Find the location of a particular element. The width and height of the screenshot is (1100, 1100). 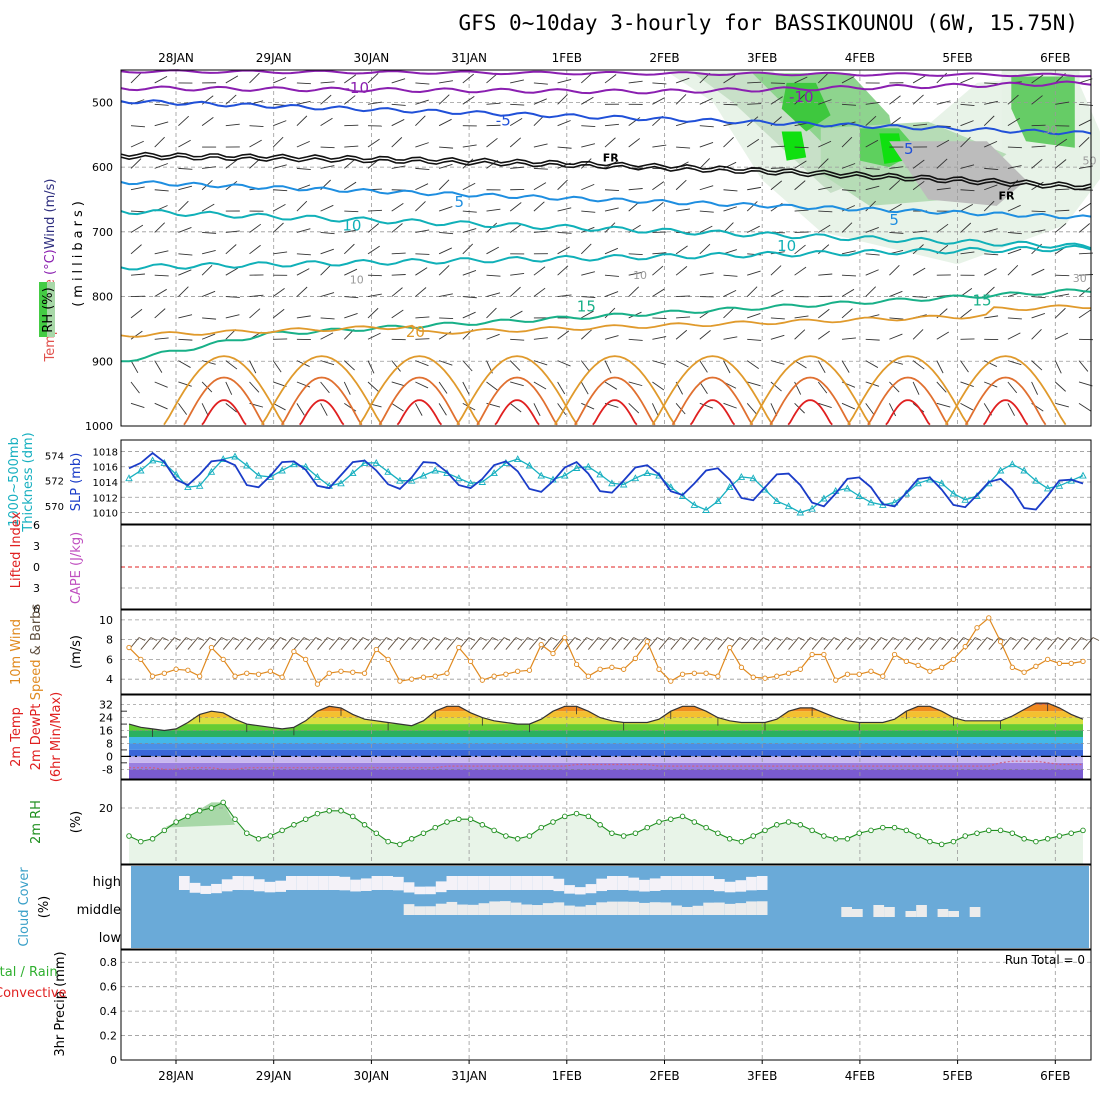

date-label-bottom: 30JAN is located at coordinates (372, 1076).